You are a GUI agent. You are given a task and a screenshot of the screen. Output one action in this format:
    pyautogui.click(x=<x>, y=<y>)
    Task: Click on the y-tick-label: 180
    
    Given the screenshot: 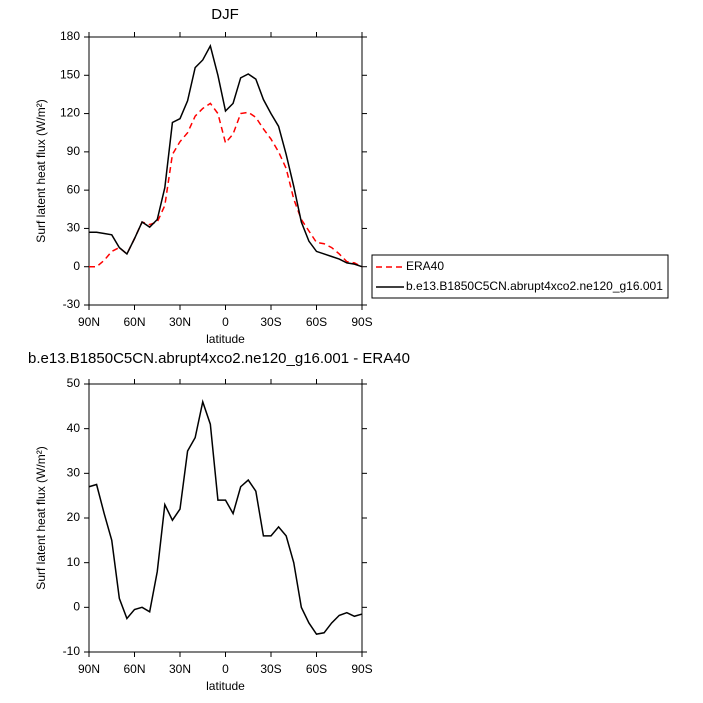 What is the action you would take?
    pyautogui.click(x=70, y=36)
    